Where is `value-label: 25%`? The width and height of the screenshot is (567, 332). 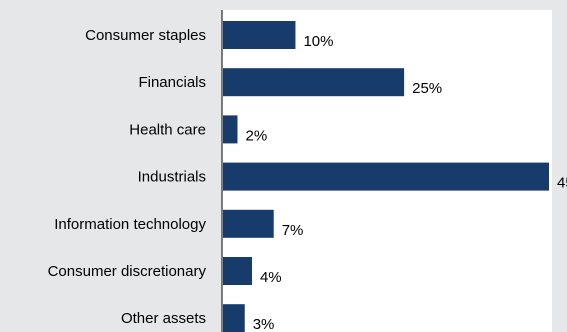 value-label: 25% is located at coordinates (427, 88).